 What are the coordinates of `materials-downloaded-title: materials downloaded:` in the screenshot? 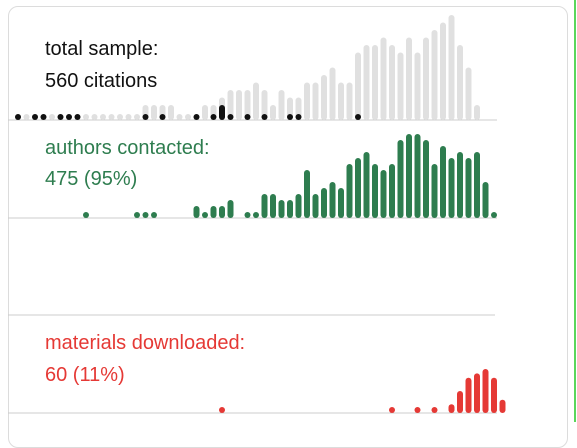 It's located at (145, 343).